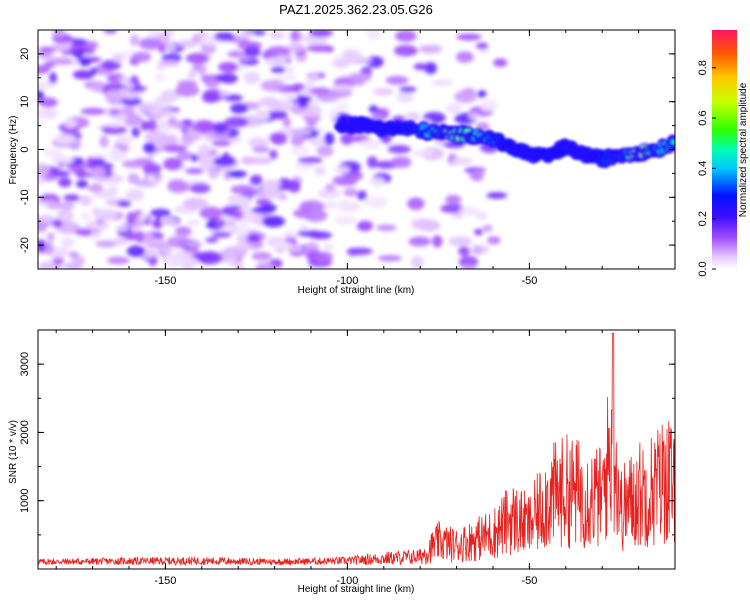 This screenshot has width=750, height=600. Describe the element at coordinates (743, 149) in the screenshot. I see `colorbar-label: Normalized spectral amplitude` at that location.